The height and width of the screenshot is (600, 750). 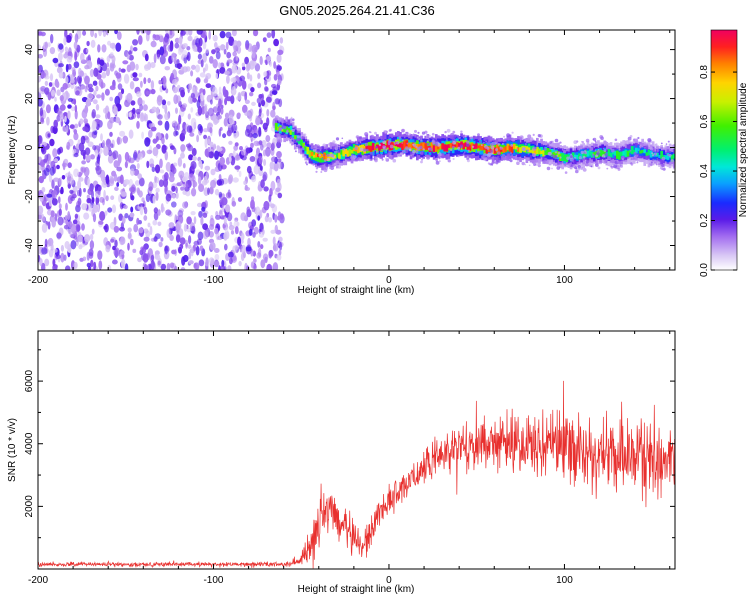 I want to click on spectrogram-ytick-label: -40, so click(x=29, y=245).